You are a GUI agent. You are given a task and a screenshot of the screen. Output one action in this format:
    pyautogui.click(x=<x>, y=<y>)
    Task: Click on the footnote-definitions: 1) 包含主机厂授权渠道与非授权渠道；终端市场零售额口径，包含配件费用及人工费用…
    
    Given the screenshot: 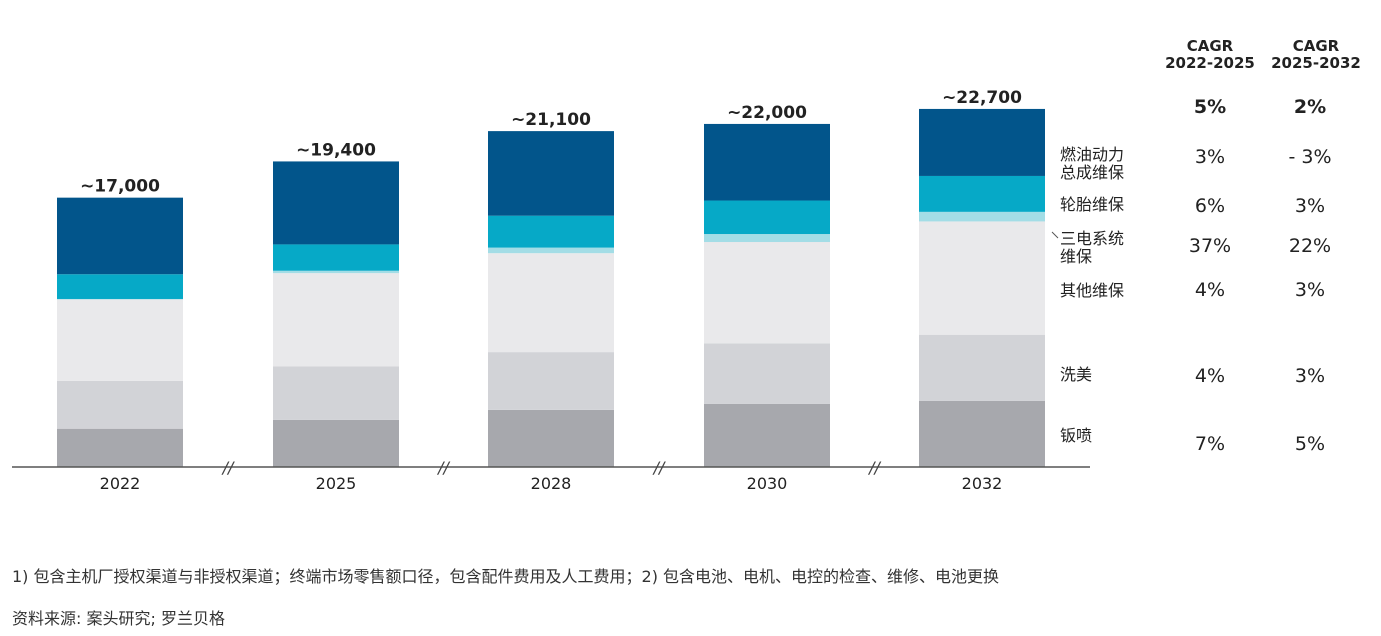 What is the action you would take?
    pyautogui.click(x=506, y=576)
    